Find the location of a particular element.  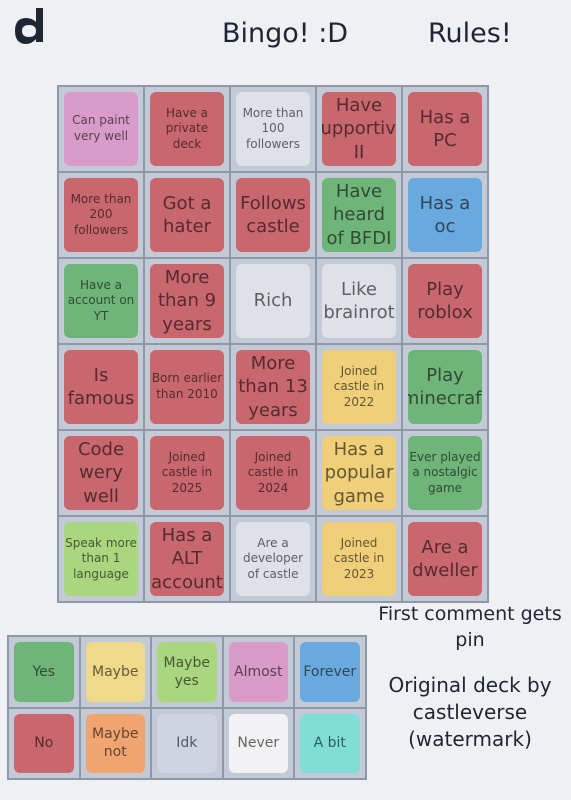

cell-fill: Joined castle in 2022 is located at coordinates (359, 387).